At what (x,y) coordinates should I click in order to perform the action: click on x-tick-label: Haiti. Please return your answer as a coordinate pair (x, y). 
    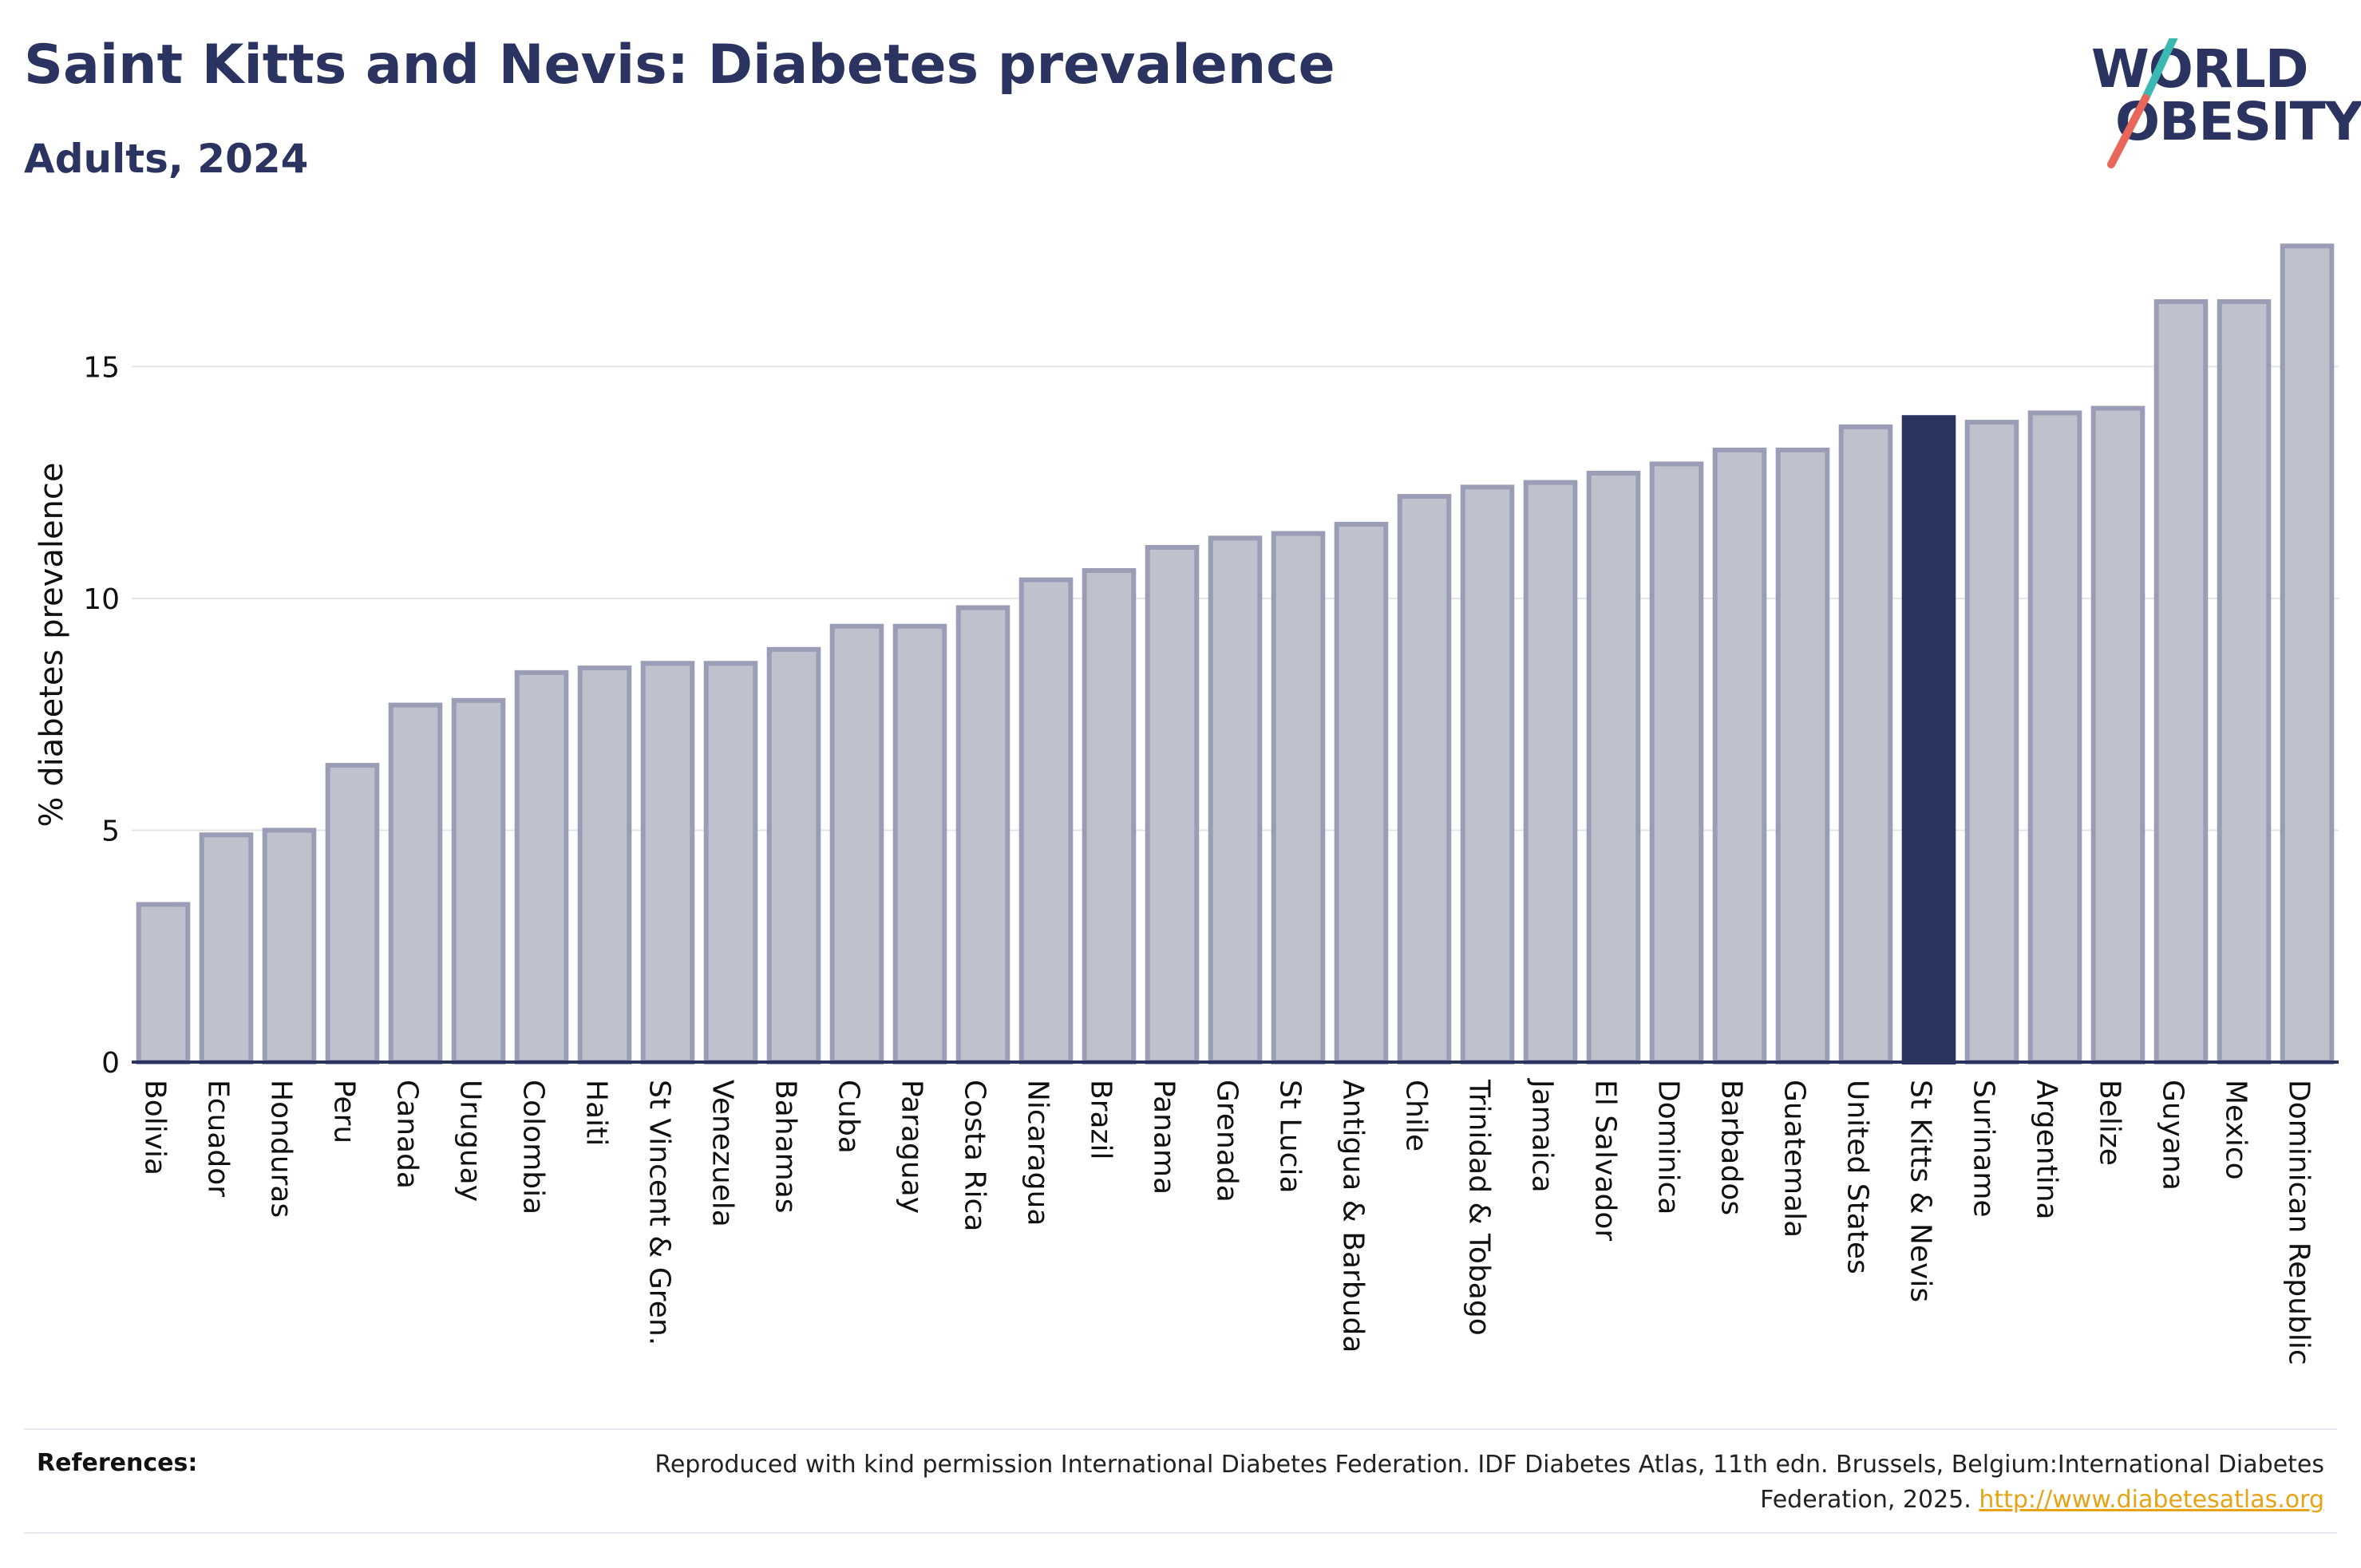
    Looking at the image, I should click on (596, 1113).